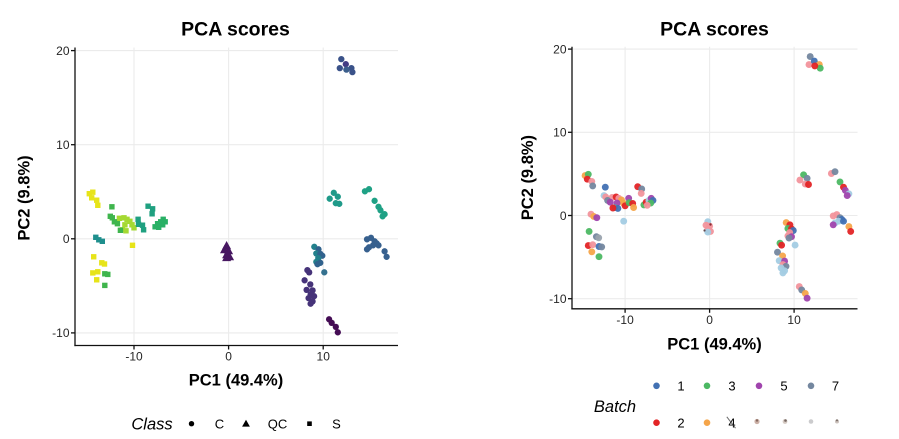 The width and height of the screenshot is (899, 439). I want to click on svg-text: Batch, so click(615, 407).